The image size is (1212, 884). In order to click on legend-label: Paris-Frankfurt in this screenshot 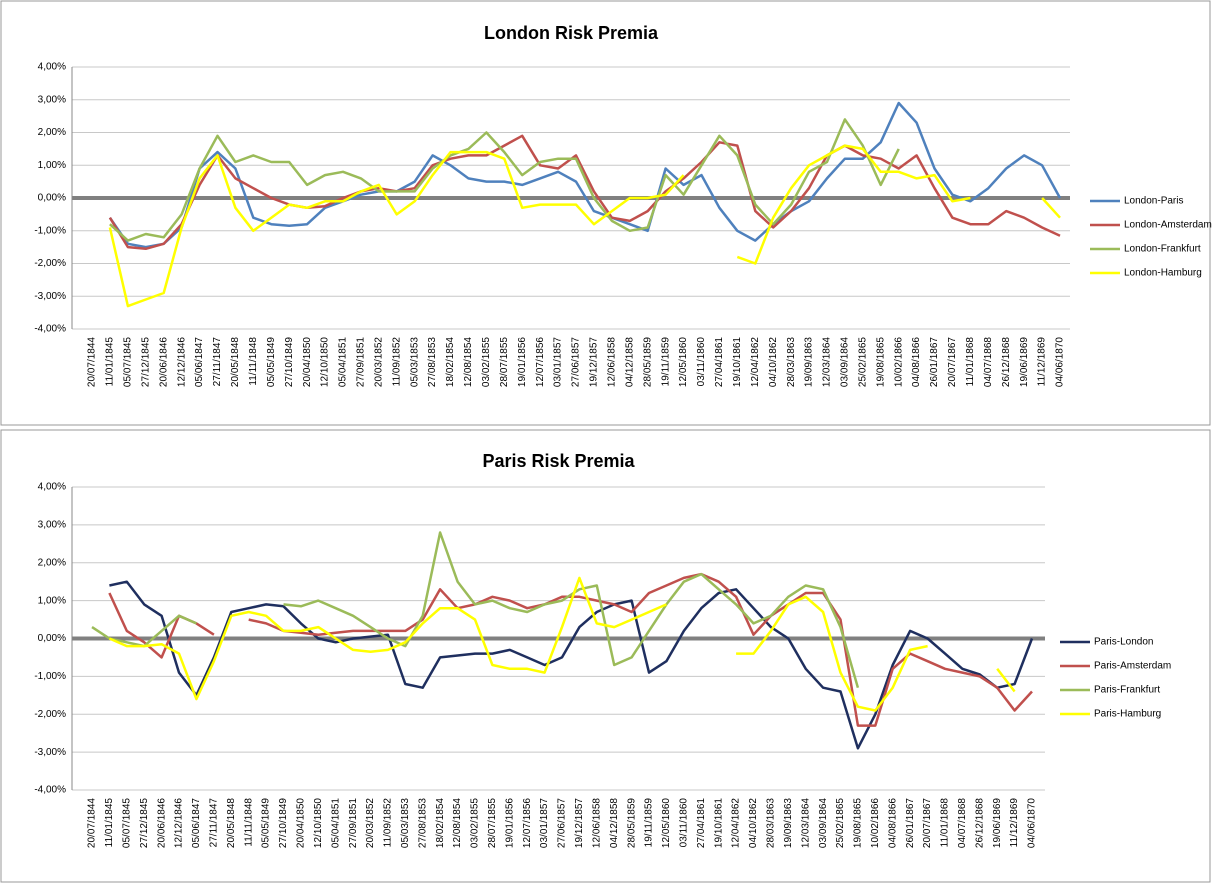, I will do `click(1127, 690)`.